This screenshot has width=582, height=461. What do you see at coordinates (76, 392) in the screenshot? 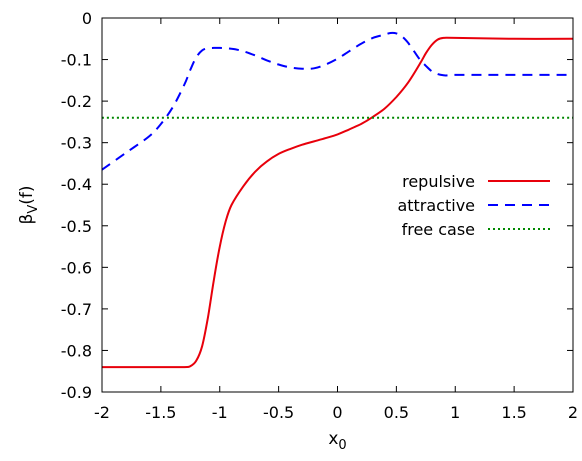
I see `y-tick-label: -0.9` at bounding box center [76, 392].